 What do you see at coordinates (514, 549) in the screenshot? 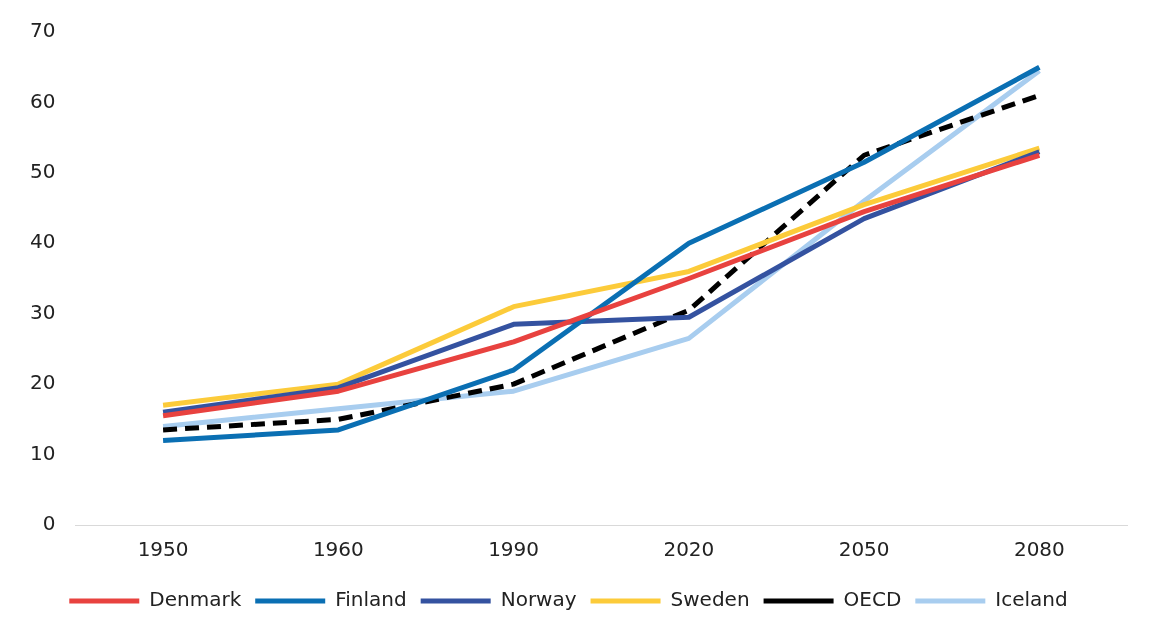
I see `x-tick-label: 1990` at bounding box center [514, 549].